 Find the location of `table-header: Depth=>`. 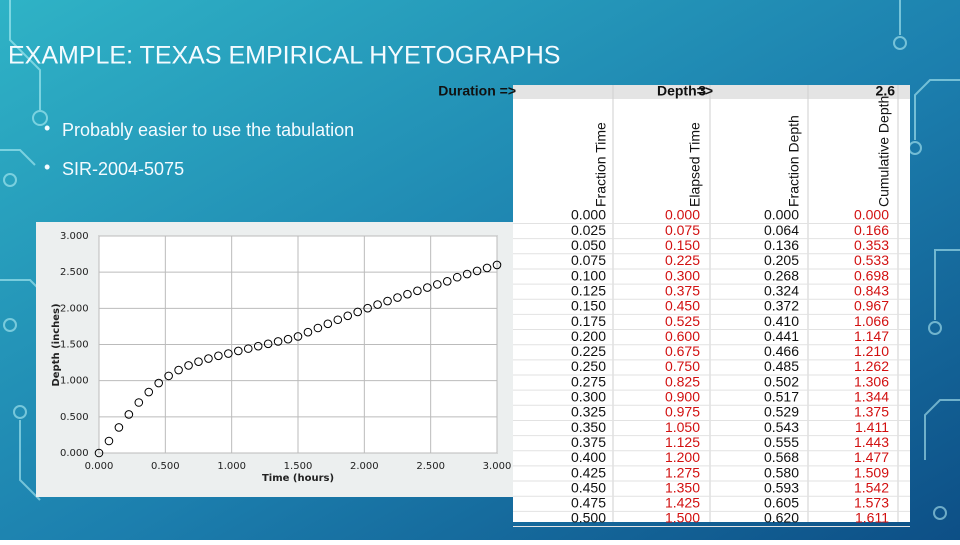

table-header: Depth=> is located at coordinates (685, 91).